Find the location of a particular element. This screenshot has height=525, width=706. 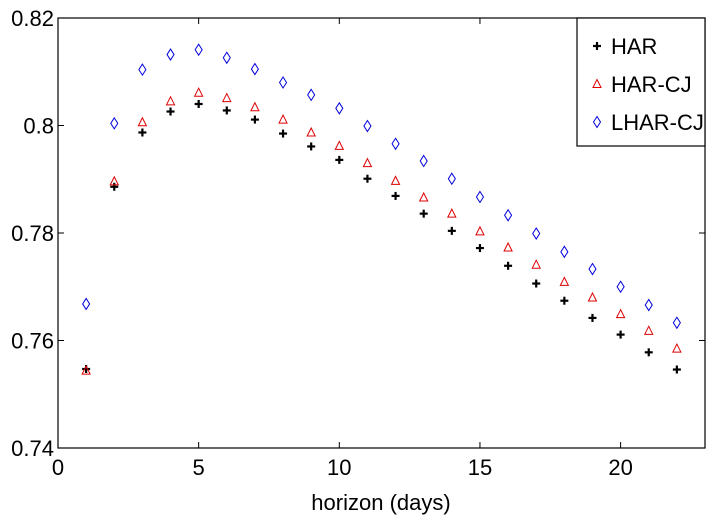

x-tick-label: 15 is located at coordinates (480, 467).